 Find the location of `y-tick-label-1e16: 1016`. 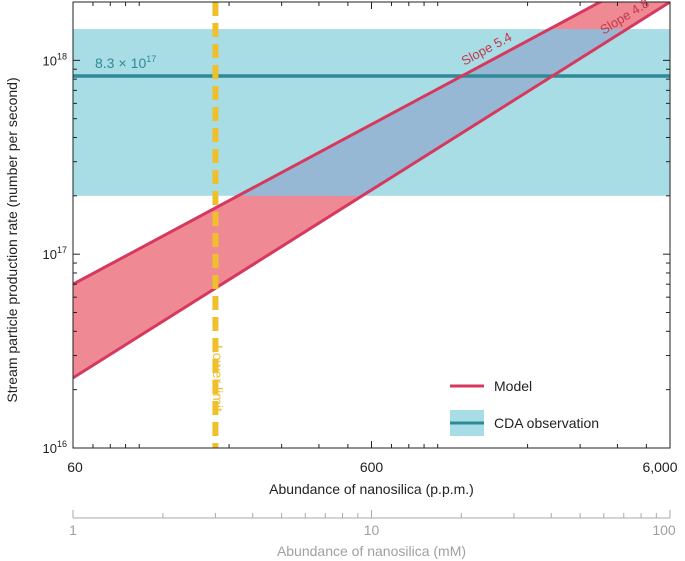

y-tick-label-1e16: 1016 is located at coordinates (55, 447).